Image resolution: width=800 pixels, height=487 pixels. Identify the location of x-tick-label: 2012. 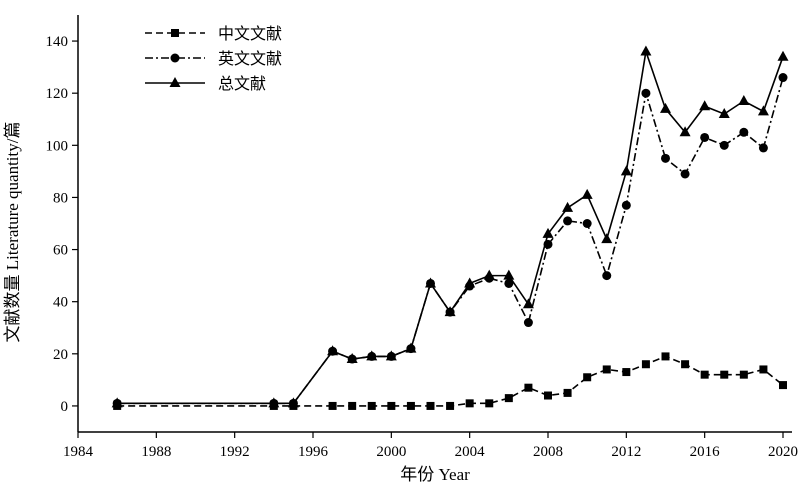
(626, 452).